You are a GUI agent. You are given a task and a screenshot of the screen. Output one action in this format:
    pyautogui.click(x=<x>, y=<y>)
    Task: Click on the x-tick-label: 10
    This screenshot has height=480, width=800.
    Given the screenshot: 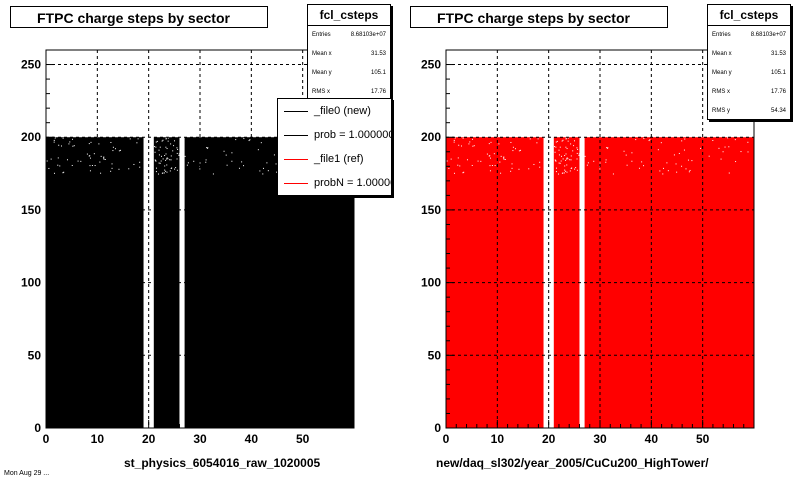 What is the action you would take?
    pyautogui.click(x=498, y=439)
    